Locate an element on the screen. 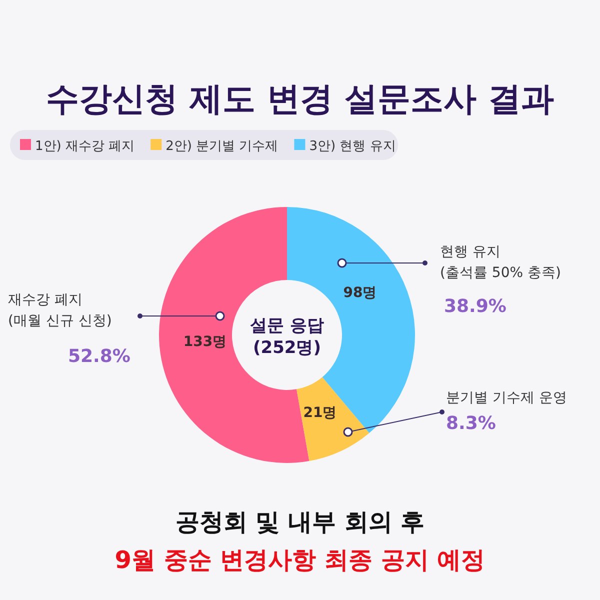 The width and height of the screenshot is (600, 600). data-label: 133명 is located at coordinates (205, 342).